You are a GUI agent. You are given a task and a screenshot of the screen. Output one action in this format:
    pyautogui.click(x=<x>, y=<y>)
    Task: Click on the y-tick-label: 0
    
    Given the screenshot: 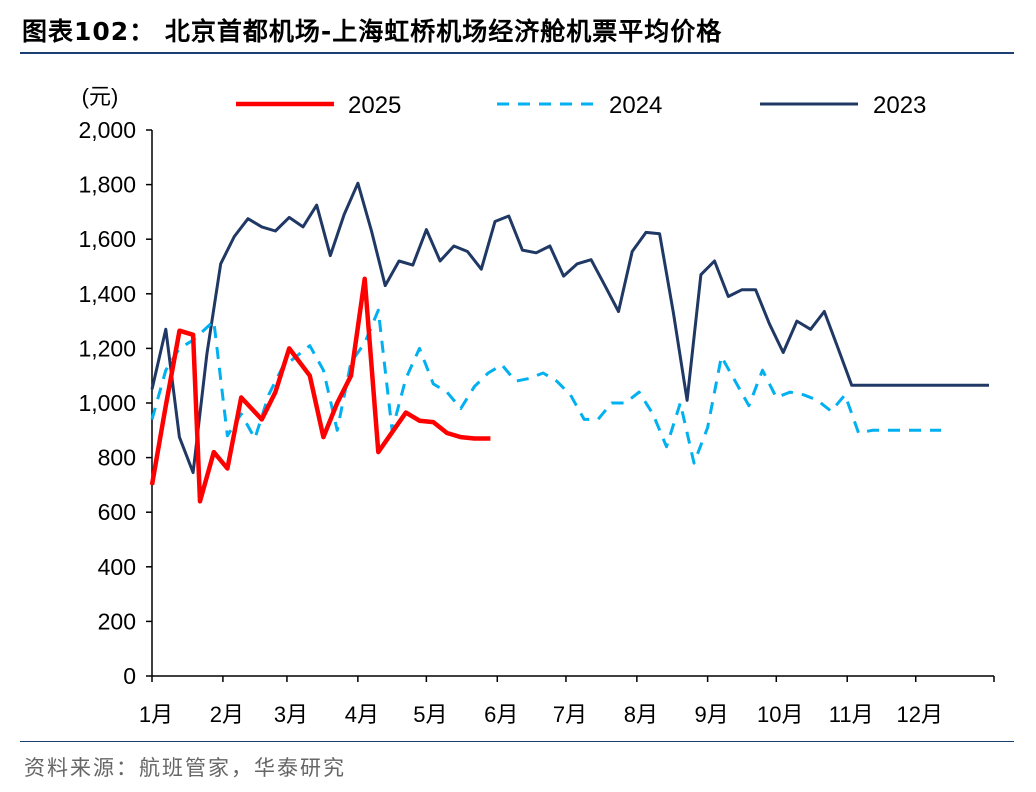 What is the action you would take?
    pyautogui.click(x=129, y=676)
    